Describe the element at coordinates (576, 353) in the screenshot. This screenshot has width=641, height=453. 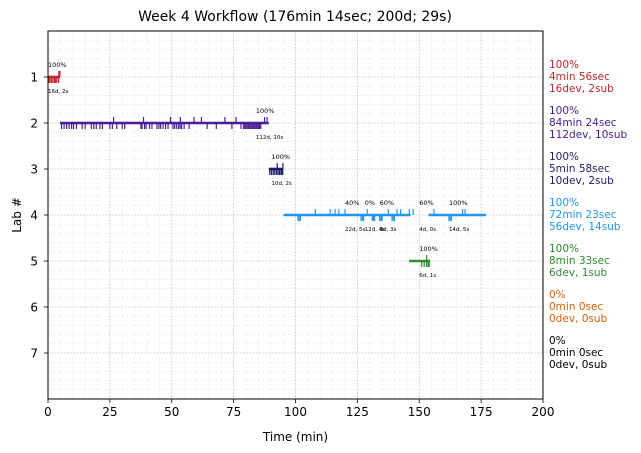
I see `lab-7-summary-line: 0min 0sec` at that location.